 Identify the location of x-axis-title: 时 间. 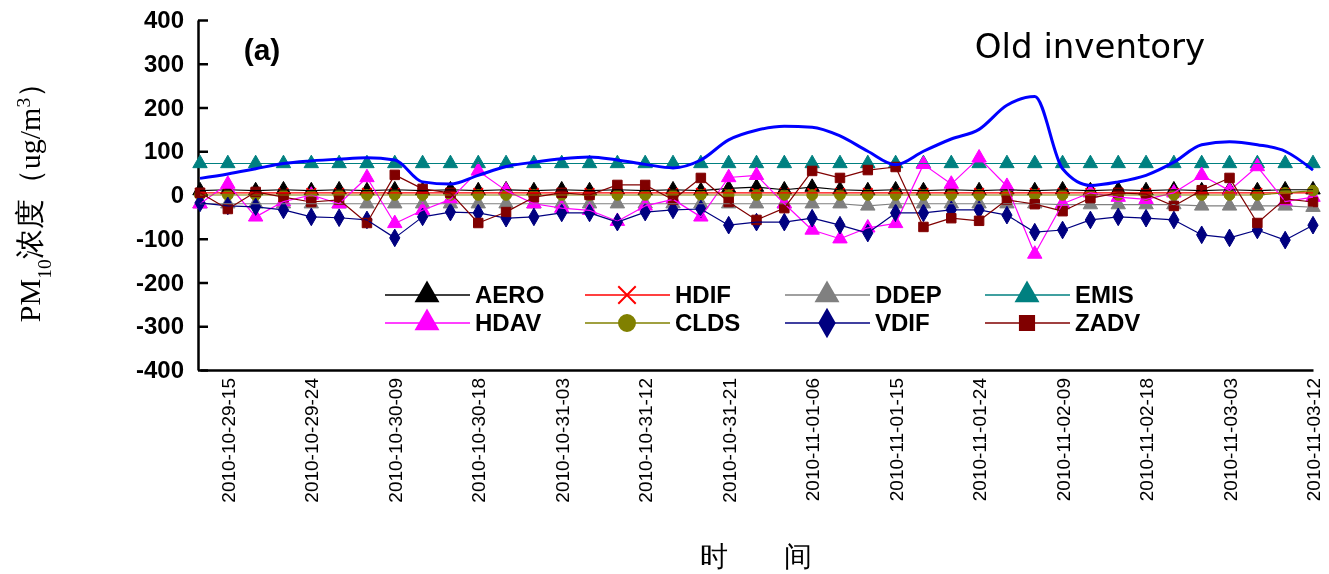
(755, 556).